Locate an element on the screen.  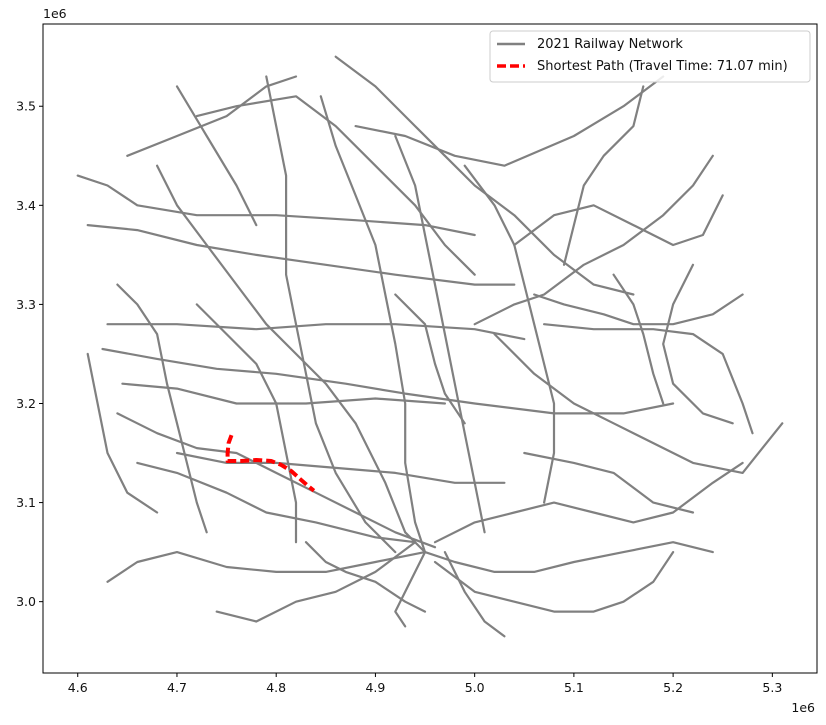
shortest-path is located at coordinates (270, 463).